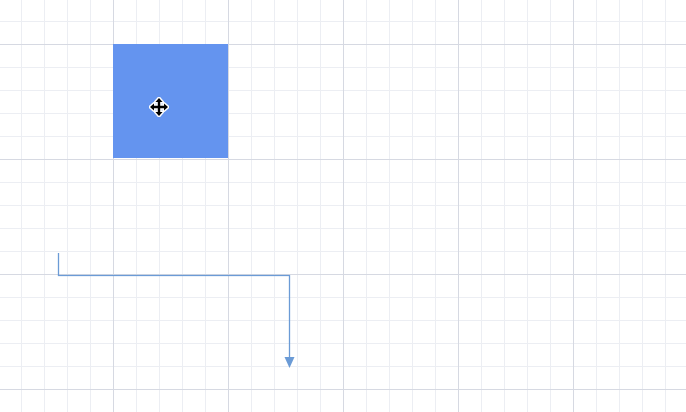 The width and height of the screenshot is (686, 412). What do you see at coordinates (174, 305) in the screenshot?
I see `connector-line` at bounding box center [174, 305].